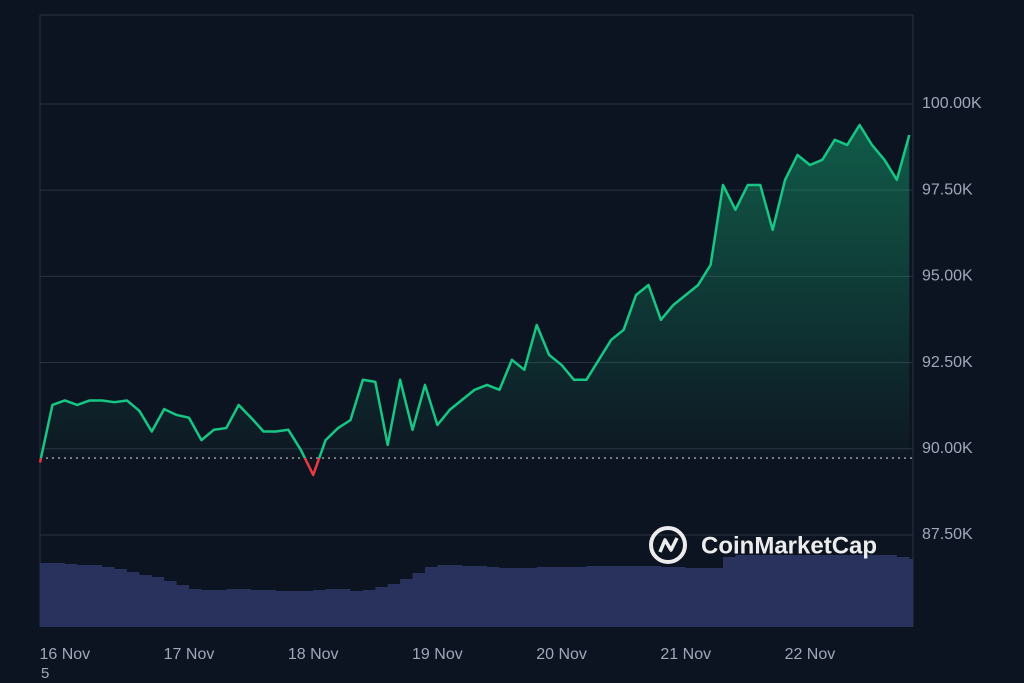 This screenshot has height=683, width=1024. What do you see at coordinates (947, 189) in the screenshot?
I see `y-tick-label: 97.50K` at bounding box center [947, 189].